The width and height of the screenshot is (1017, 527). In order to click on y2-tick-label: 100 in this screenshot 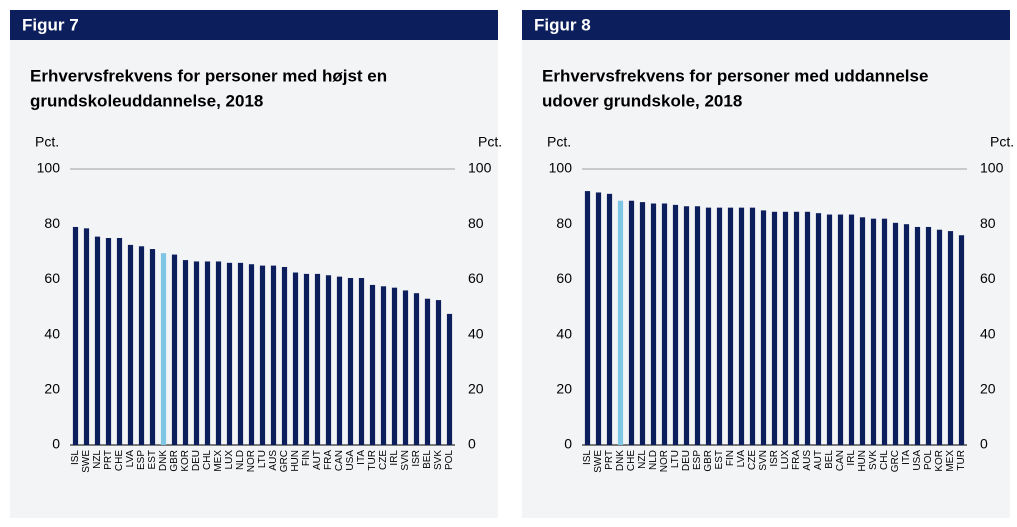, I will do `click(480, 168)`.